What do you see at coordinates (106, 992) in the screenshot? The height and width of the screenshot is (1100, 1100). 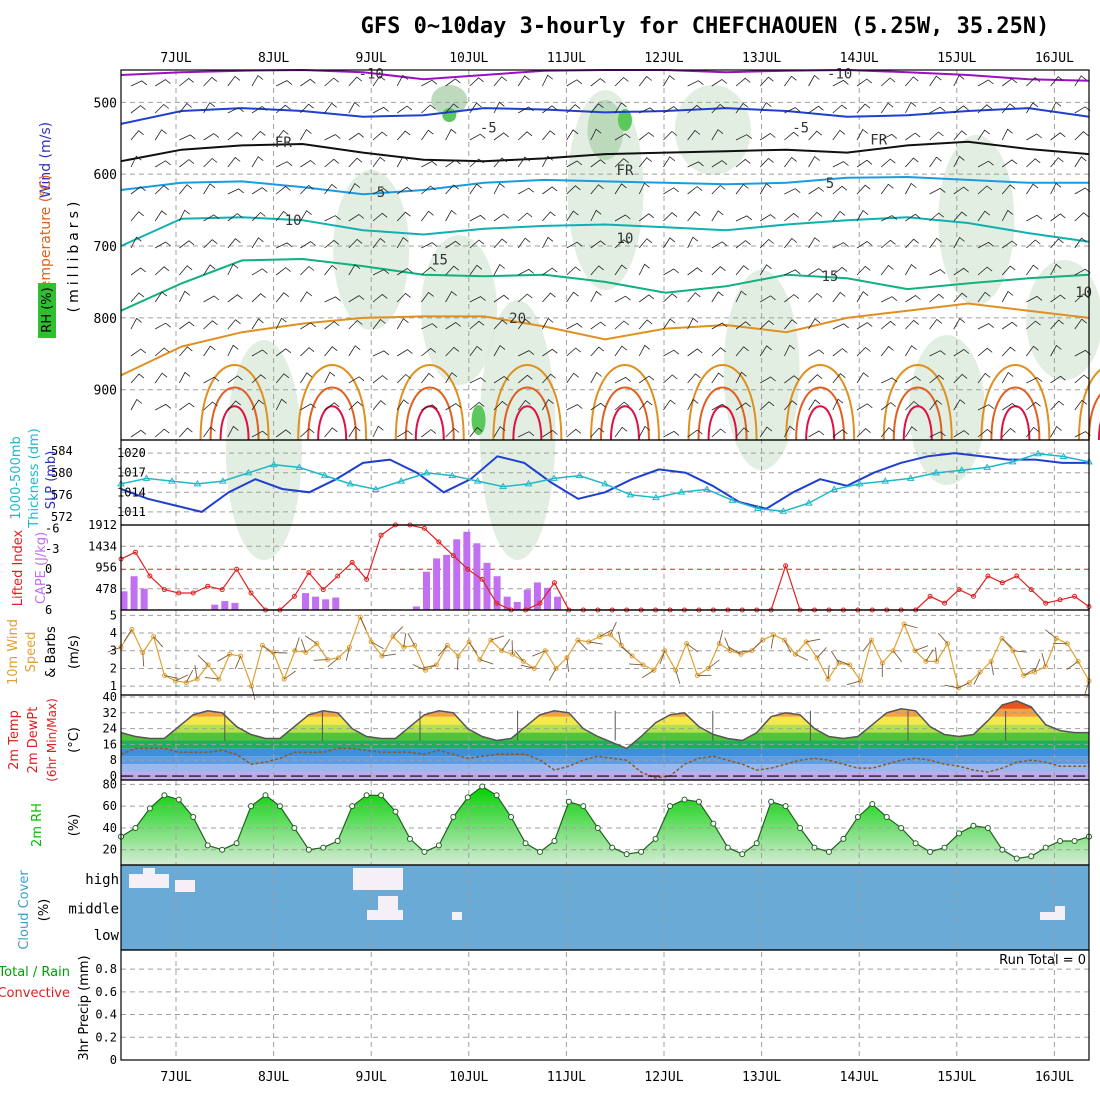 I see `precip-tick: 0.6` at bounding box center [106, 992].